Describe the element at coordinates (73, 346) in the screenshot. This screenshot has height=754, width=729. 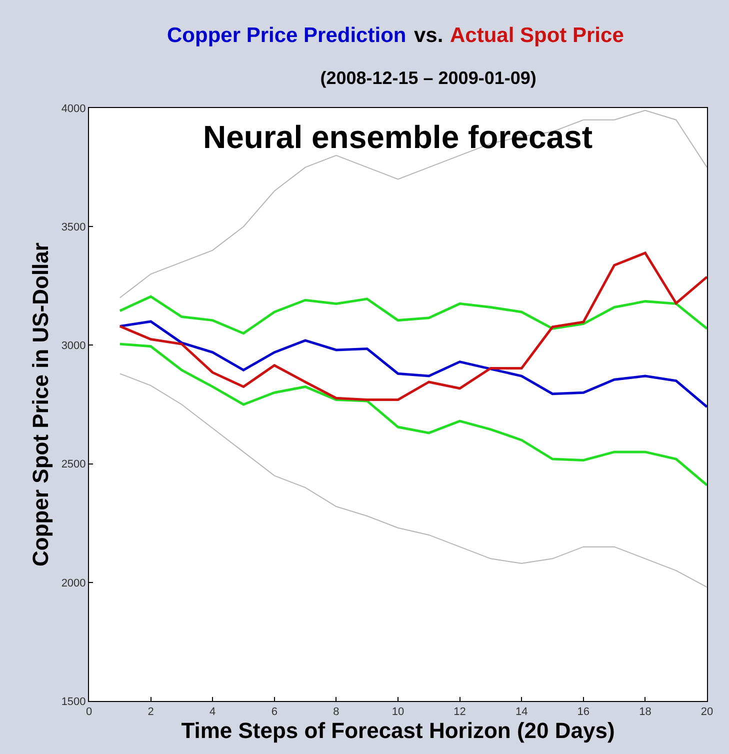
I see `y-tick-label: 3000` at that location.